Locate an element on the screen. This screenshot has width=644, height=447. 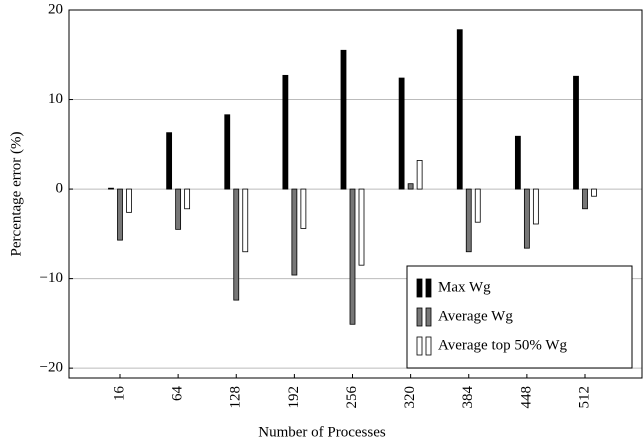
legend-label: Average top 50% Wg is located at coordinates (502, 345).